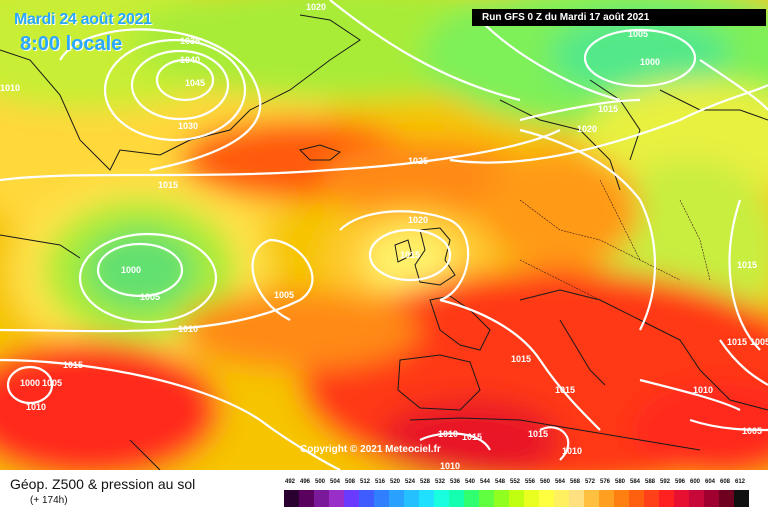  What do you see at coordinates (740, 482) in the screenshot?
I see `scale-tick-label: 612` at bounding box center [740, 482].